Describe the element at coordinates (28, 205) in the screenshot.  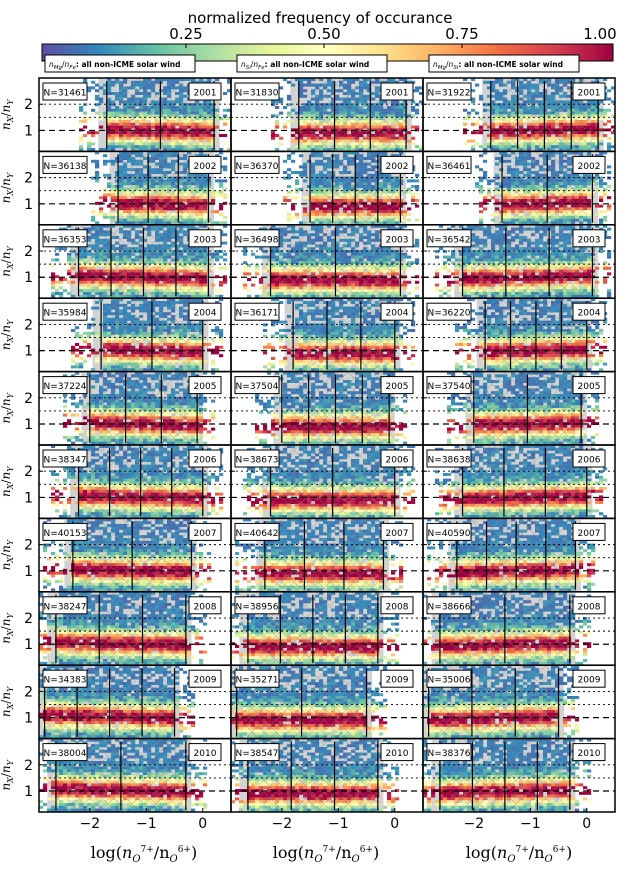
I see `y-ticklabel: 1` at that location.